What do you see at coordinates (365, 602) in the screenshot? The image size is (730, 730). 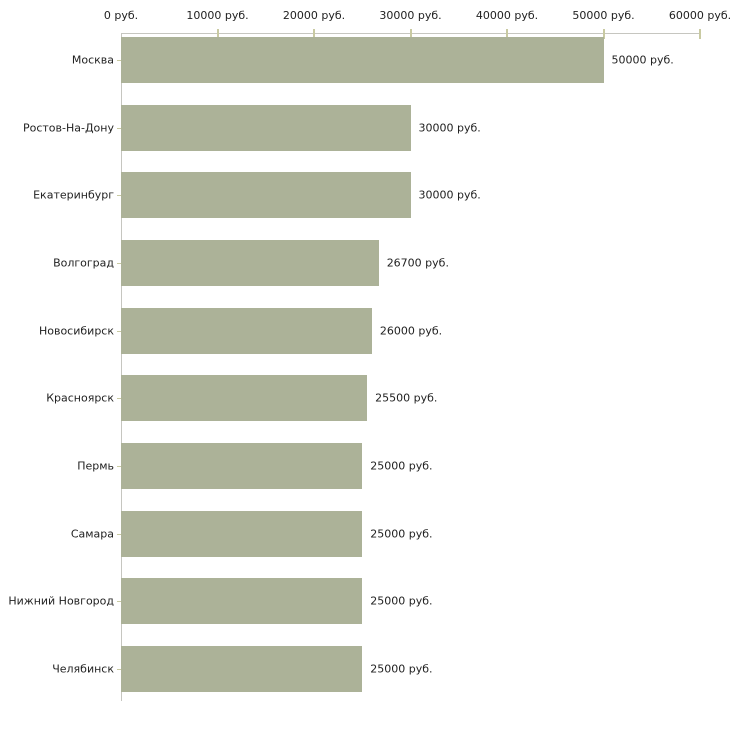 I see `bar-row: Нижний Новгород 25000 руб.` at bounding box center [365, 602].